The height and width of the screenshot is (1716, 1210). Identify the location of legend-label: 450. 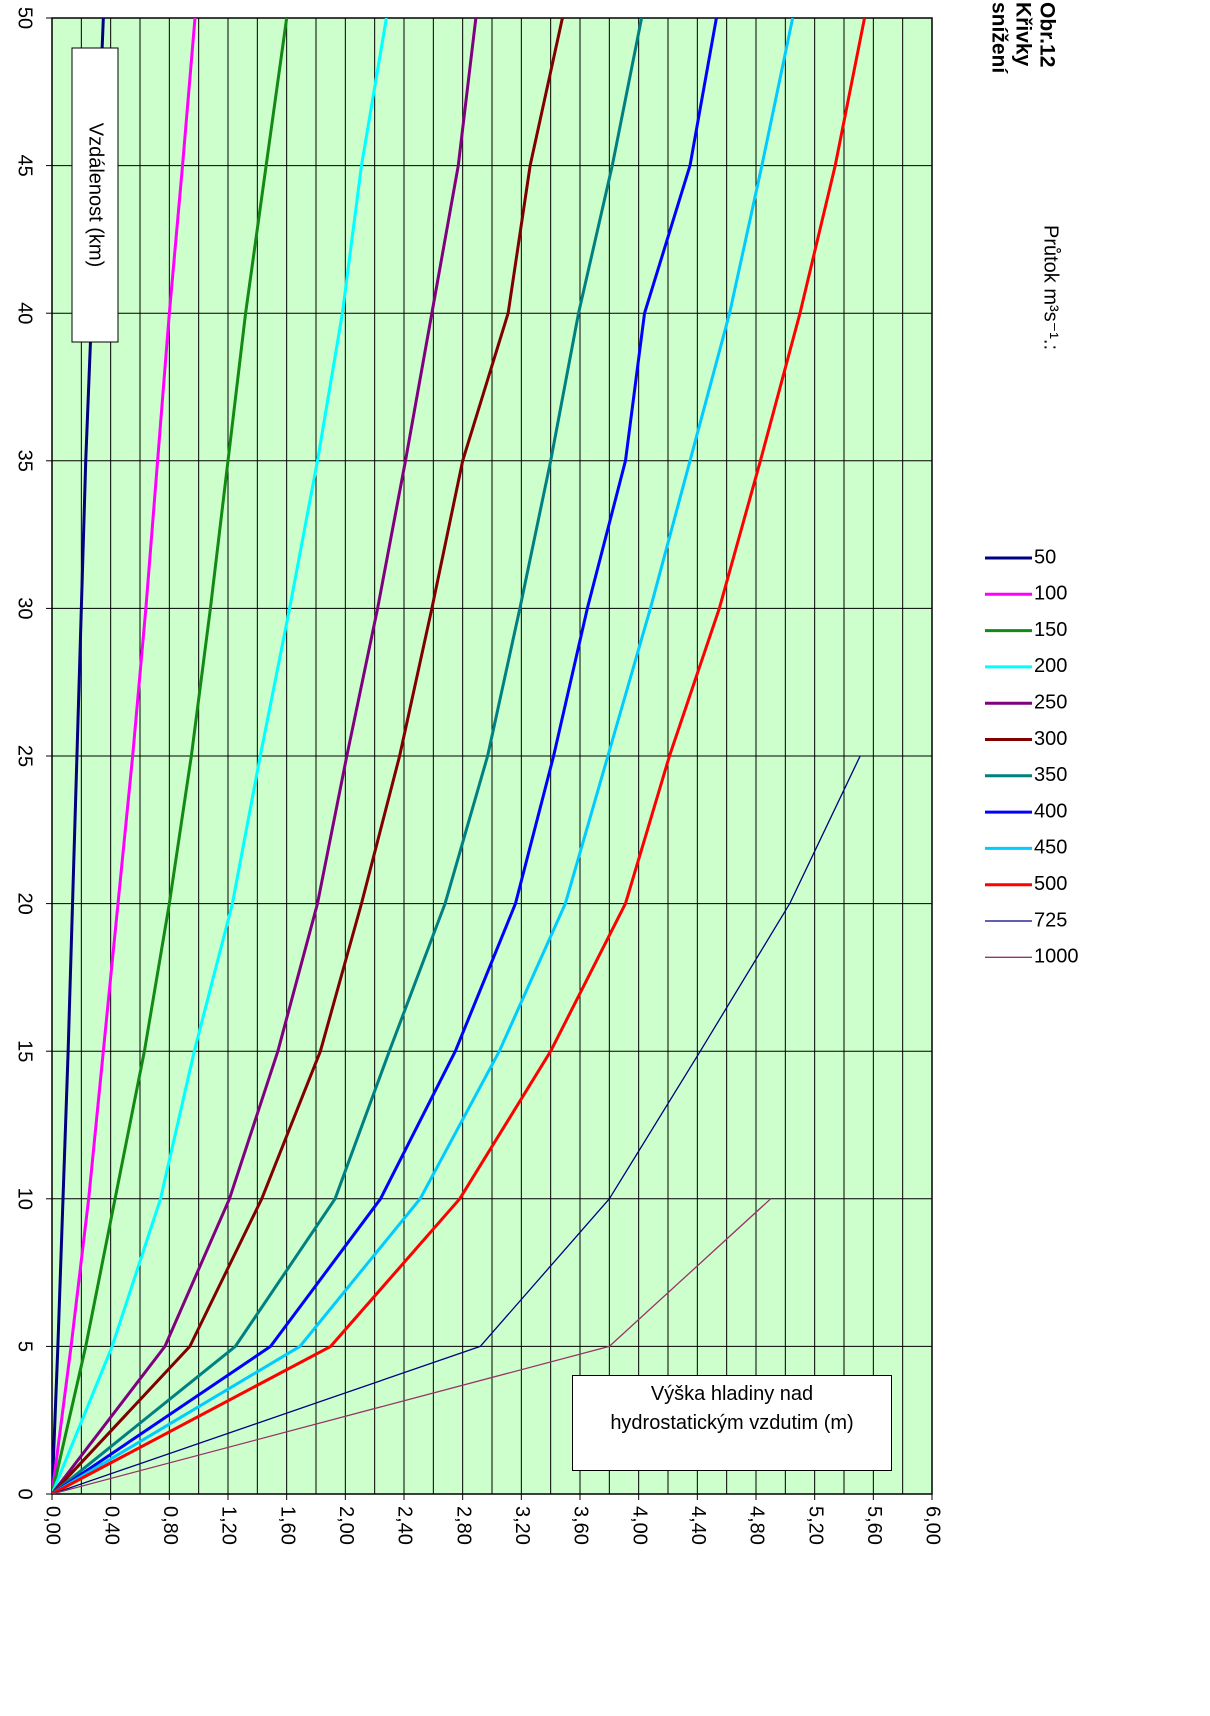
(1050, 848).